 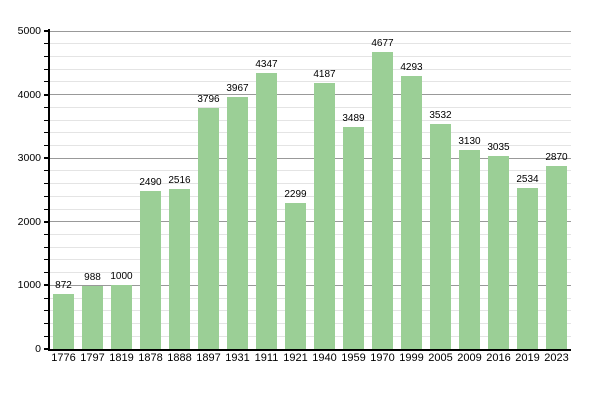 I want to click on bar-column: 988, so click(x=92, y=190).